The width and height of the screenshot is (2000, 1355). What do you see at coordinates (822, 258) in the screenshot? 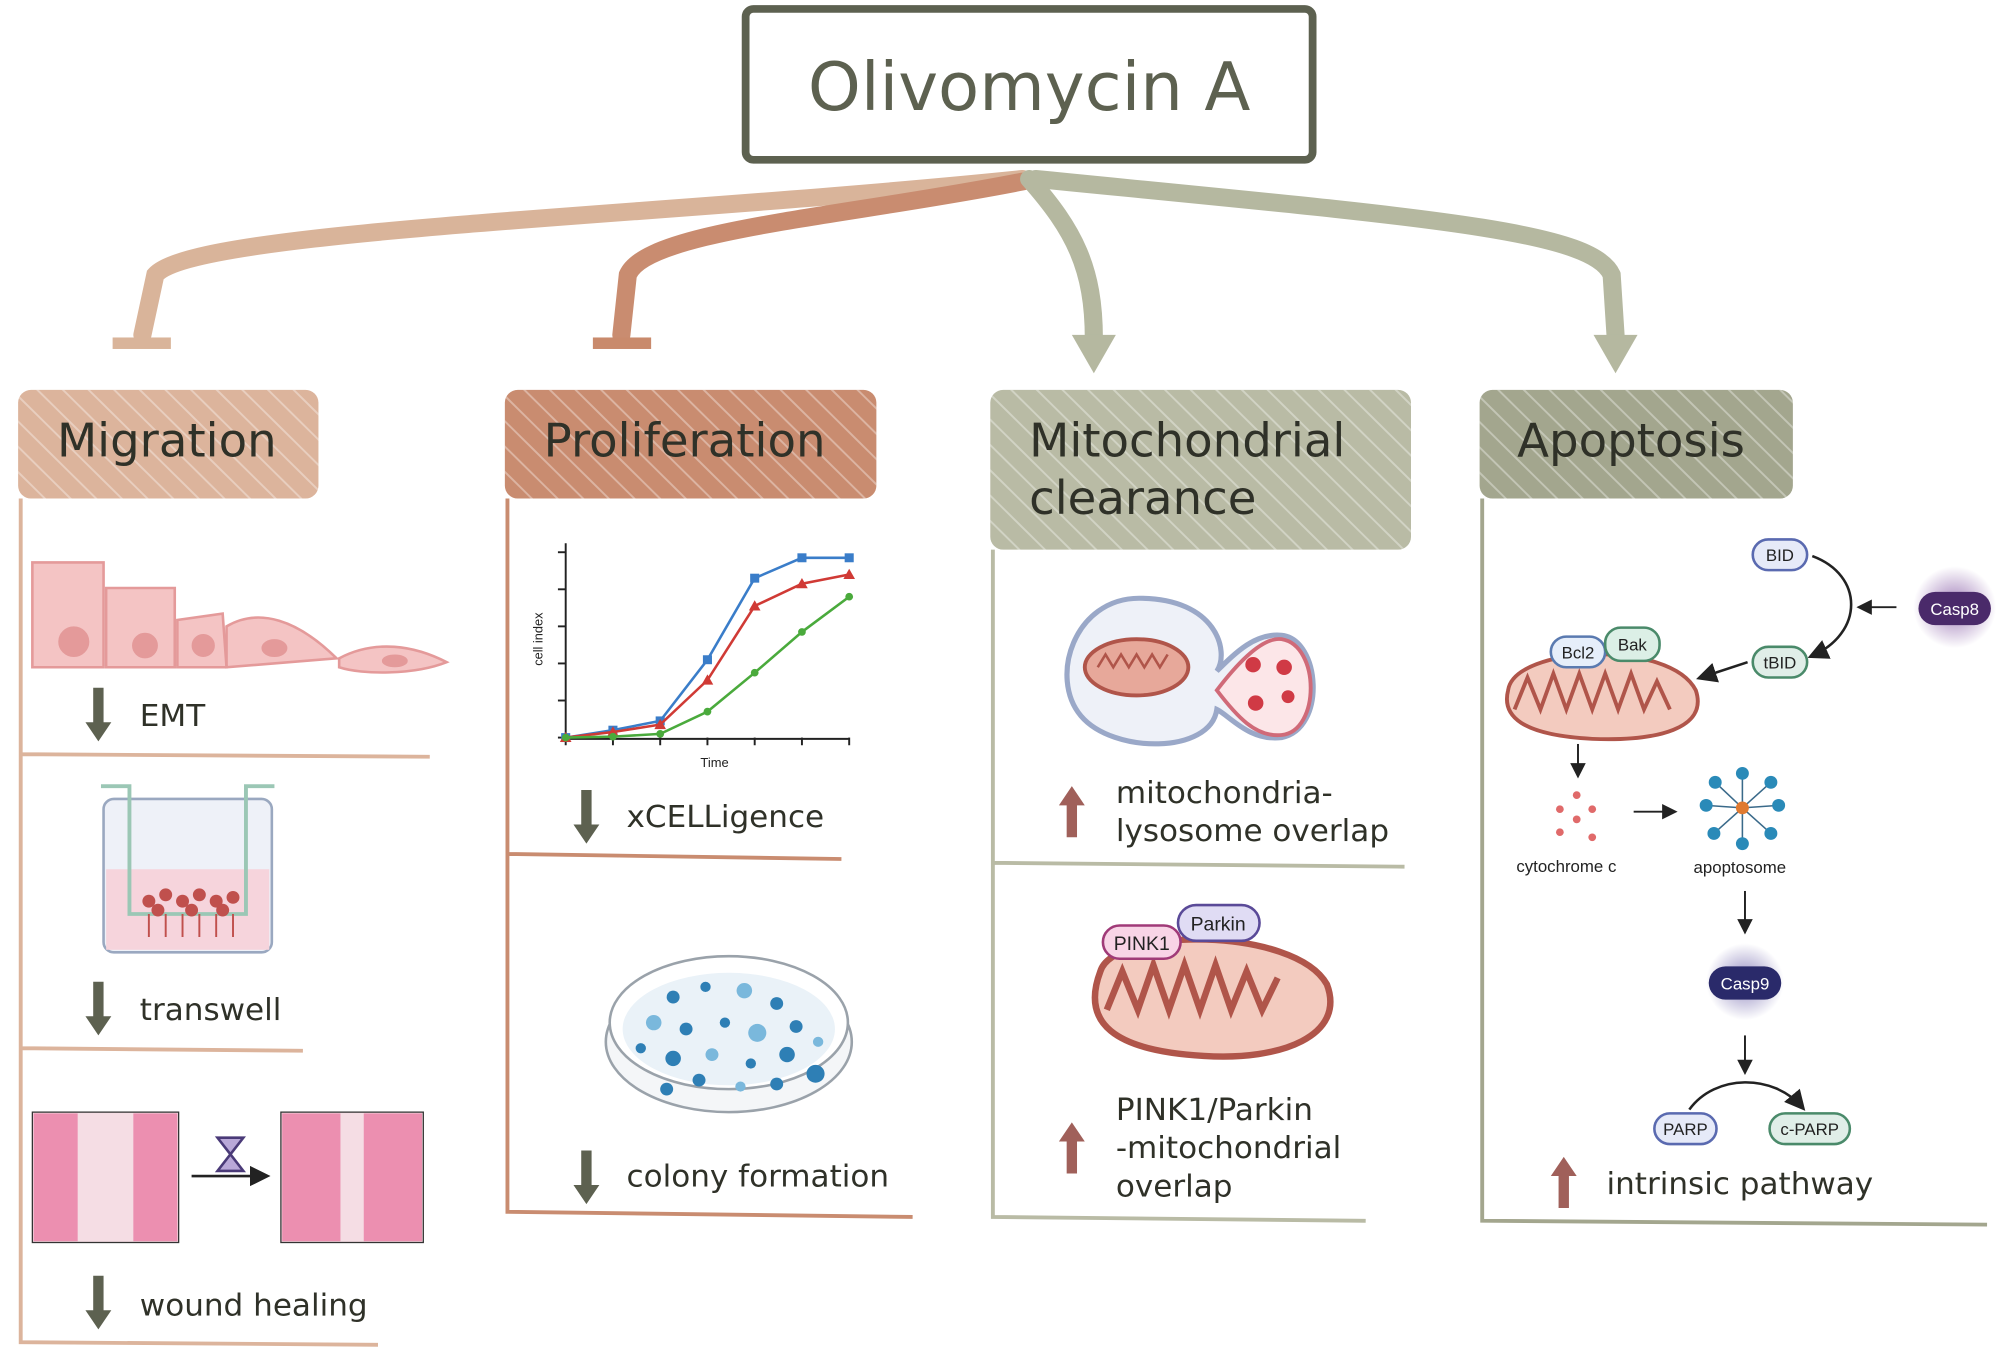
I see `branch-proliferation` at bounding box center [822, 258].